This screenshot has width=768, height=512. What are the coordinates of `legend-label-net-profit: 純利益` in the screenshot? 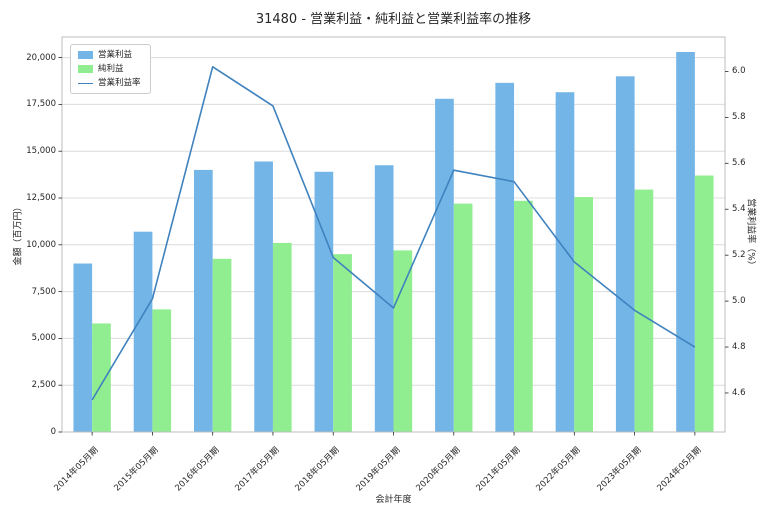 It's located at (111, 69).